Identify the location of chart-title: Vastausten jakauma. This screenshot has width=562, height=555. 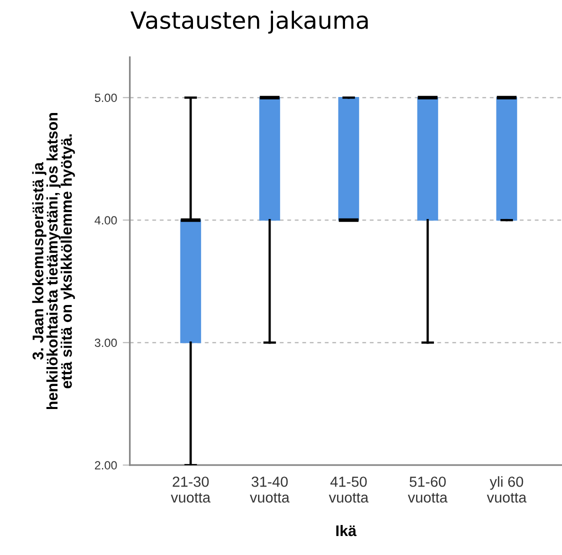
(249, 22).